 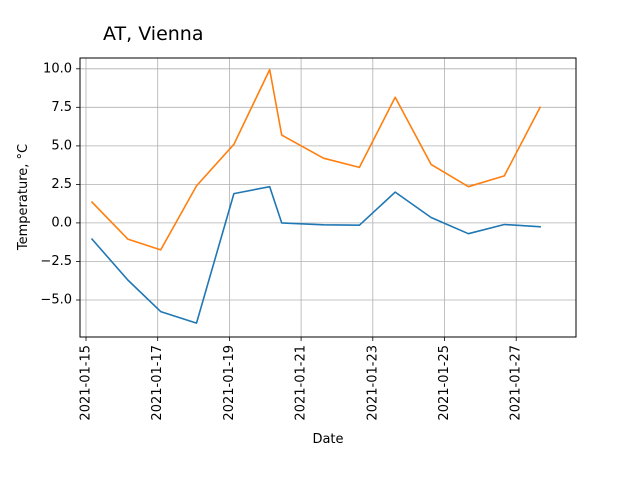 What do you see at coordinates (61, 222) in the screenshot?
I see `y-tick-label: 0.0` at bounding box center [61, 222].